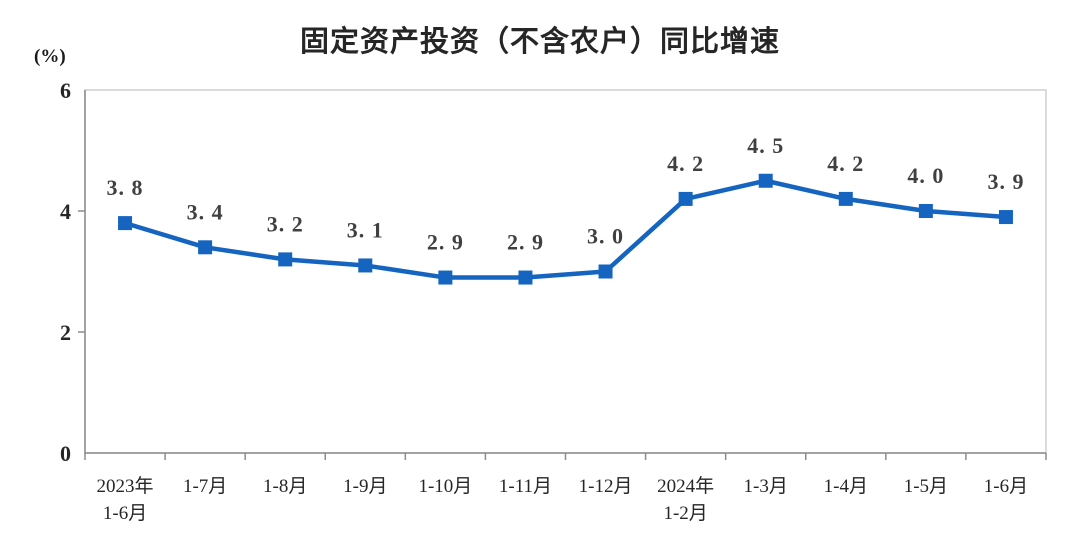 The height and width of the screenshot is (542, 1080). I want to click on x-tick-label: 2023年 1-6月, so click(125, 499).